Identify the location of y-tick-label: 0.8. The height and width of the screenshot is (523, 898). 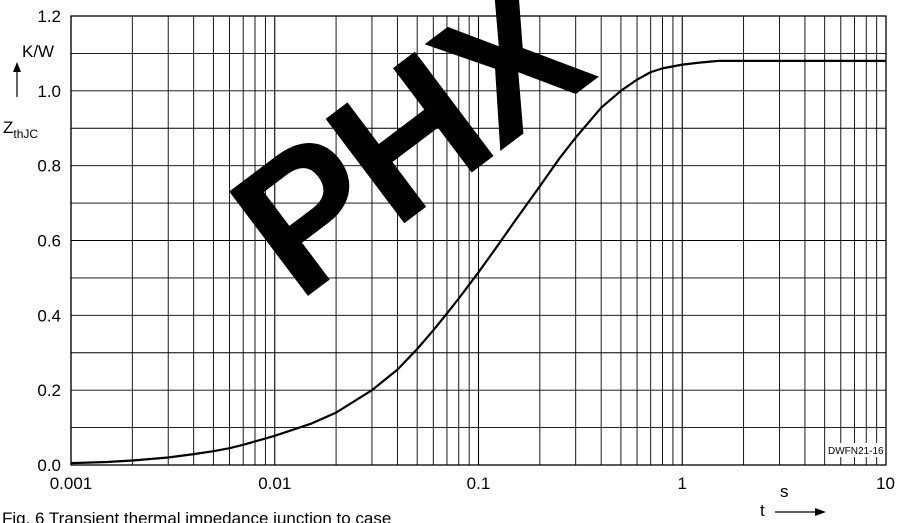
(49, 166).